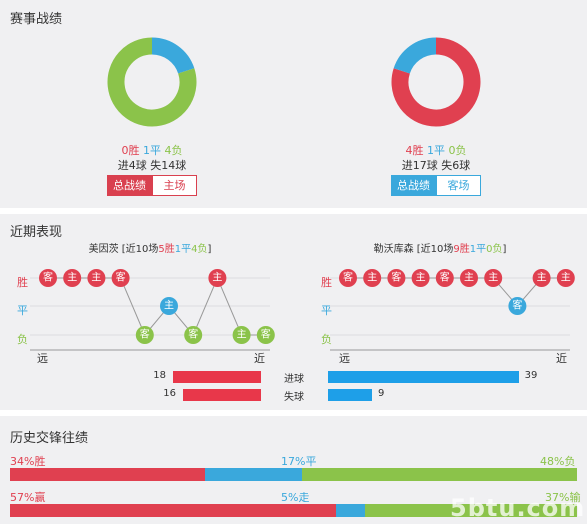 The image size is (587, 524). What do you see at coordinates (174, 185) in the screenshot?
I see `home-tab-venue: 主场` at bounding box center [174, 185].